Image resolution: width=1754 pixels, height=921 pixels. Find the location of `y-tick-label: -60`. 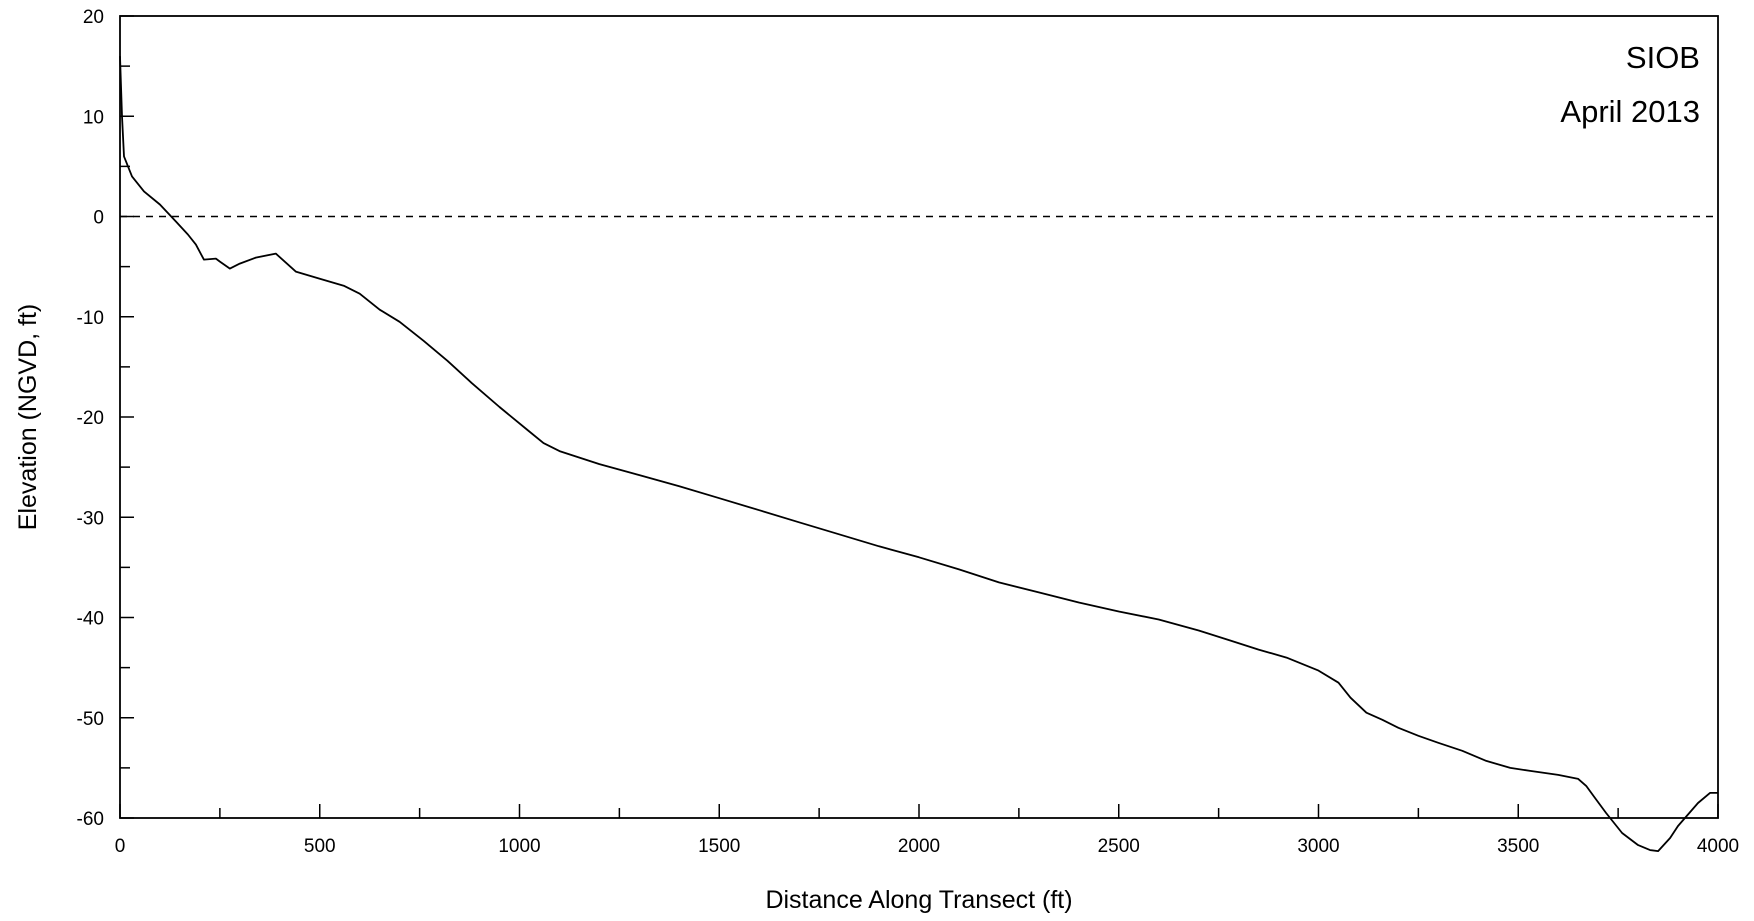

y-tick-label: -60 is located at coordinates (90, 819).